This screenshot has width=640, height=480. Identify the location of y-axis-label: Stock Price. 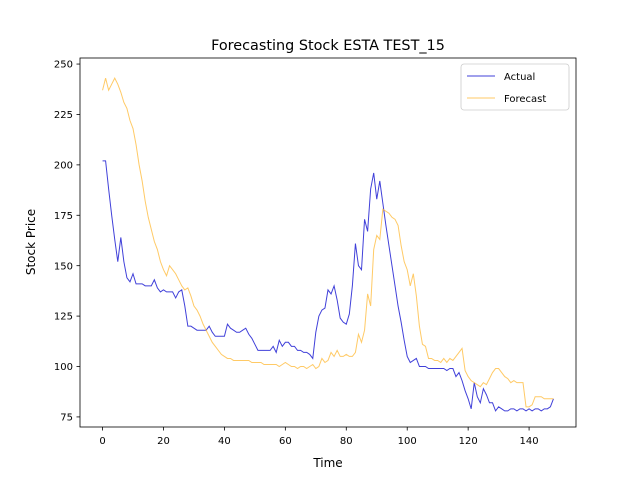
(31, 242).